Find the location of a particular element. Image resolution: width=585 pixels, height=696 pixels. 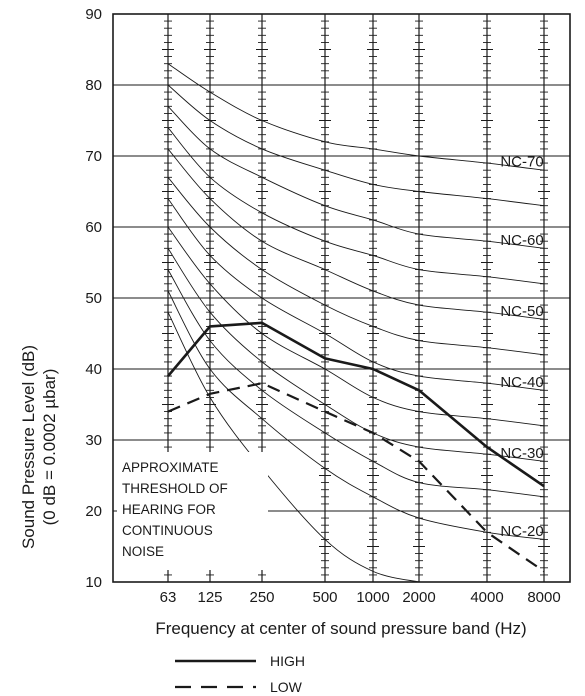

nc-labels-layer: NC-70 NC-60 NC-50 NC-40 NC-30 NC-20 is located at coordinates (521, 347).